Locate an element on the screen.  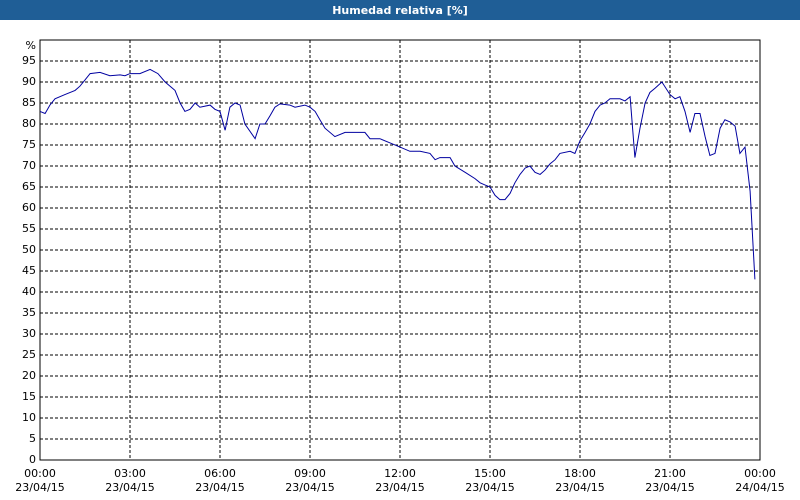
y-tick-label: 85 is located at coordinates (29, 102).